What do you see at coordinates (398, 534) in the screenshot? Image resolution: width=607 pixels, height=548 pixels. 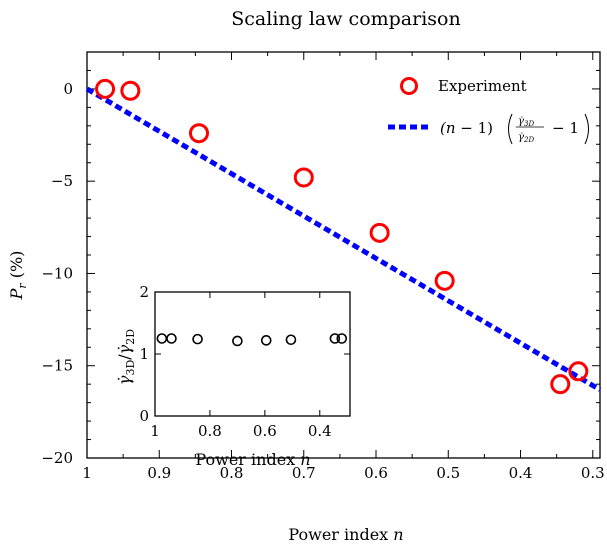 I see `x-axis-label-symbol: n` at bounding box center [398, 534].